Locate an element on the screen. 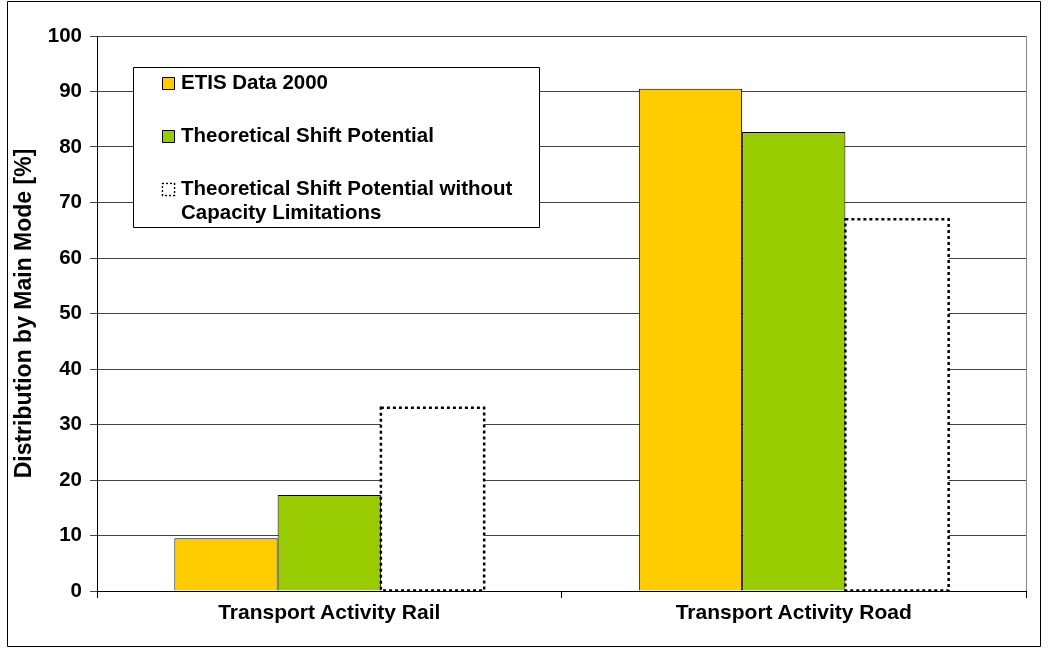  y-tick-label: 50 is located at coordinates (70, 312).